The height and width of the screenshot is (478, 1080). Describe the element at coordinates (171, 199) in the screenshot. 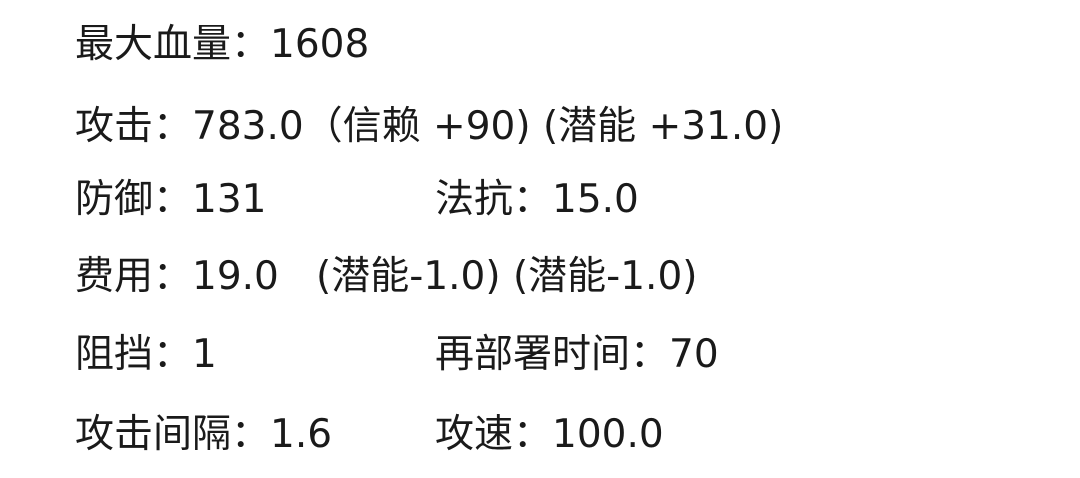

I see `defense-stat: 防御：131` at that location.